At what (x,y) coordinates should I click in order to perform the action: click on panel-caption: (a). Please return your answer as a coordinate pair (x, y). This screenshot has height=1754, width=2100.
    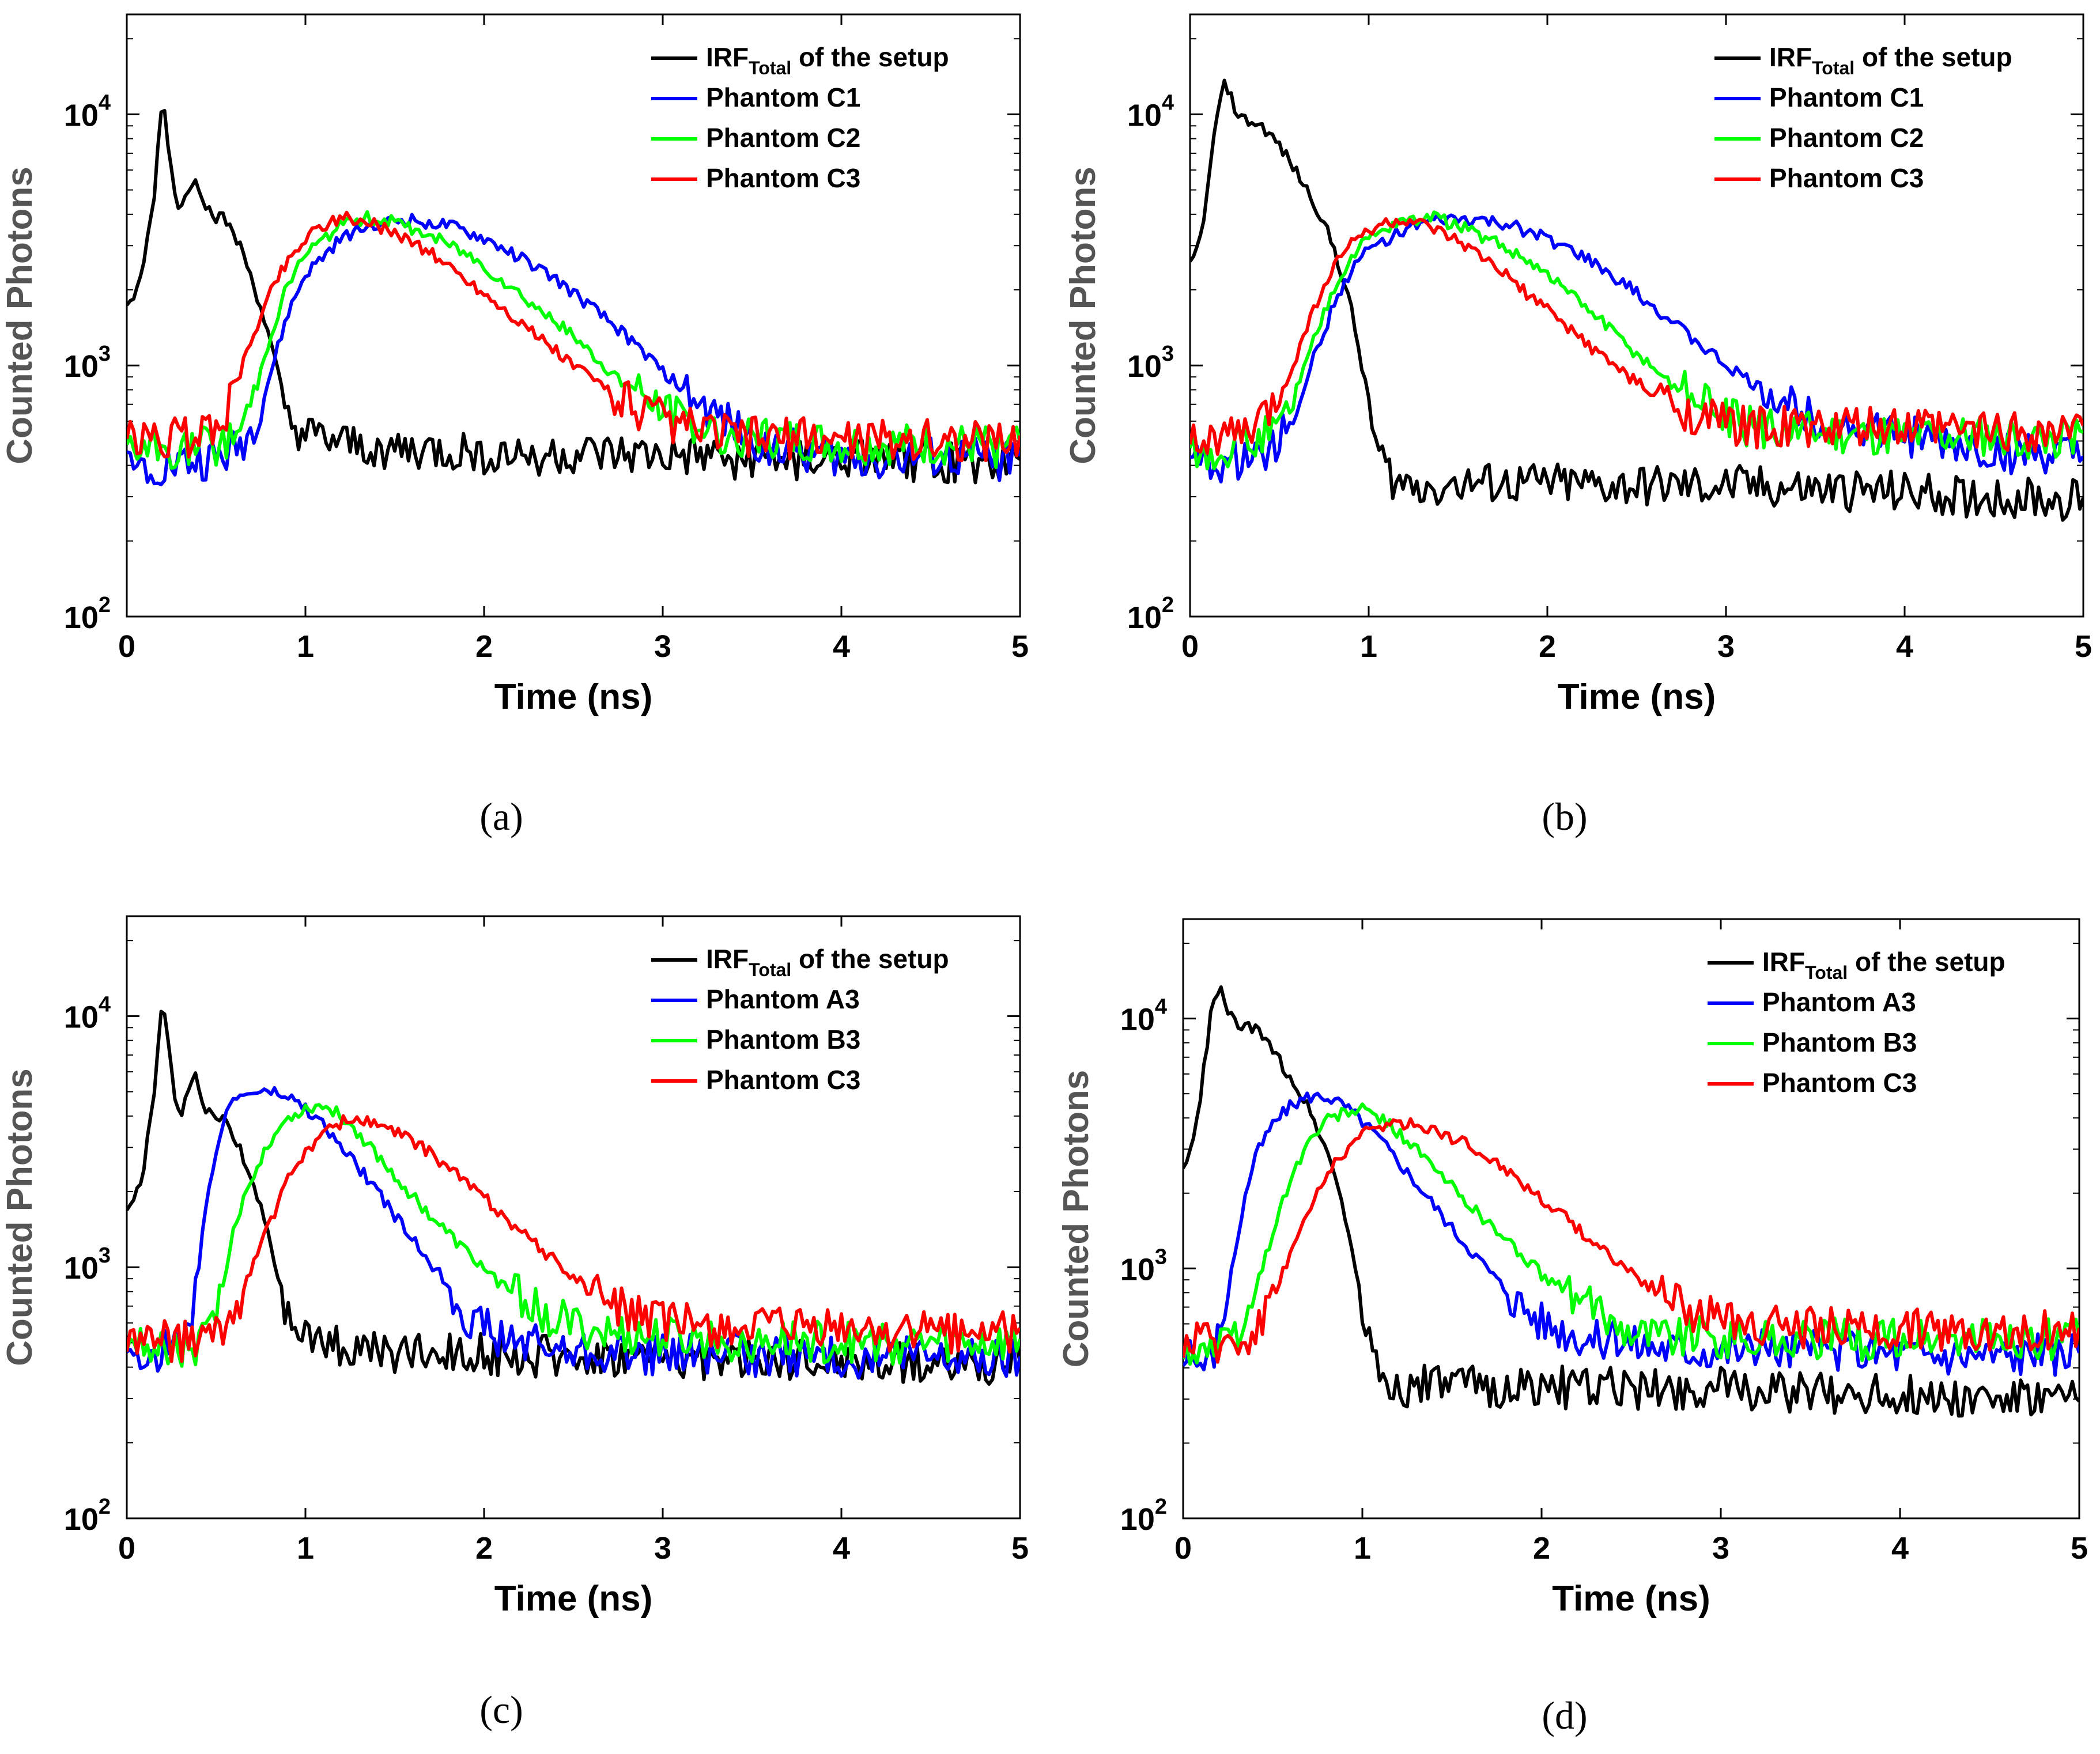
    Looking at the image, I should click on (501, 816).